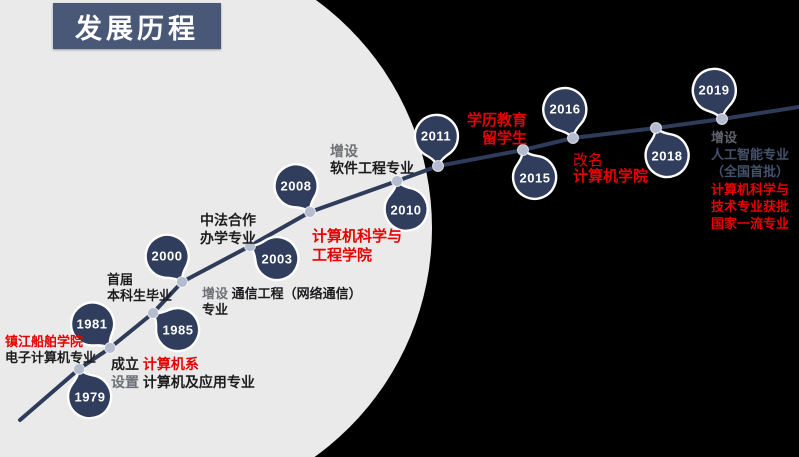 The height and width of the screenshot is (457, 799). I want to click on page-title-text: 发展历程, so click(137, 28).